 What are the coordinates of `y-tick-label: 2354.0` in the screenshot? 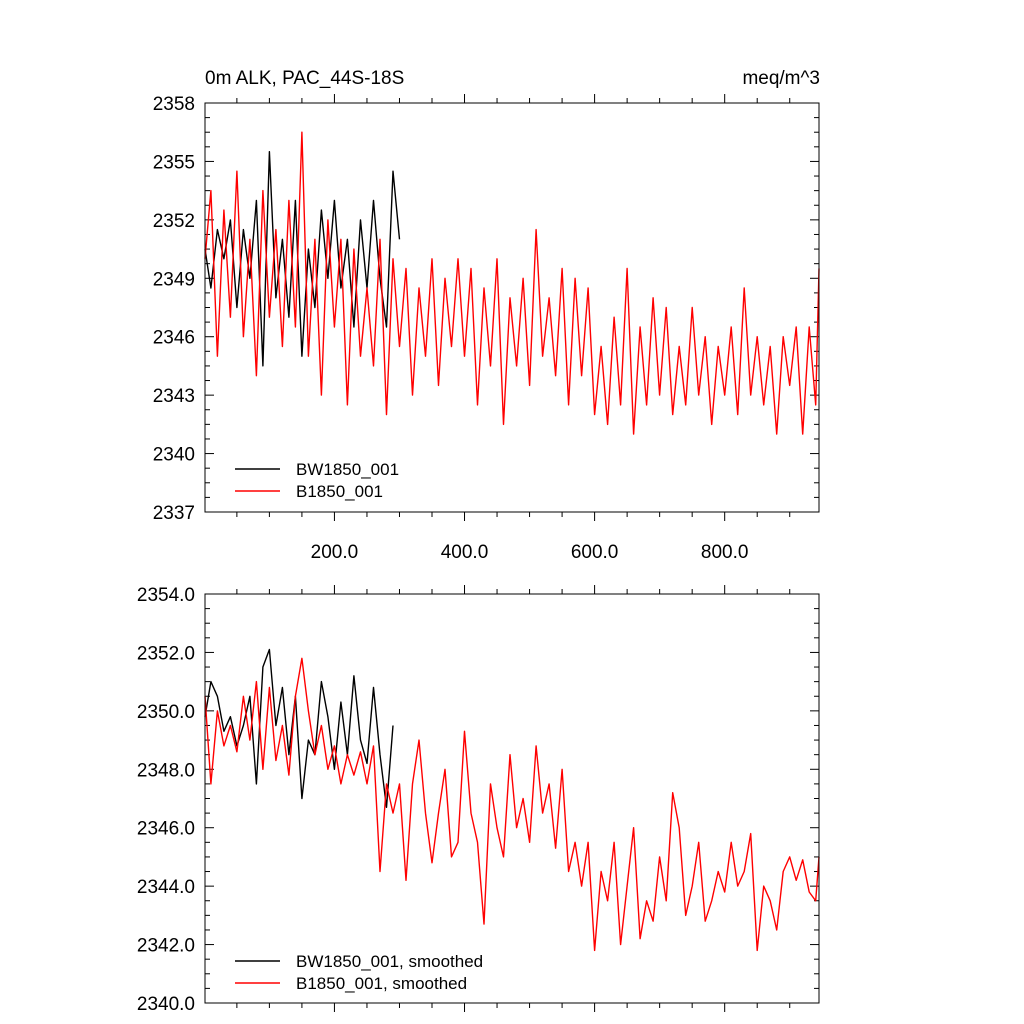 It's located at (166, 595).